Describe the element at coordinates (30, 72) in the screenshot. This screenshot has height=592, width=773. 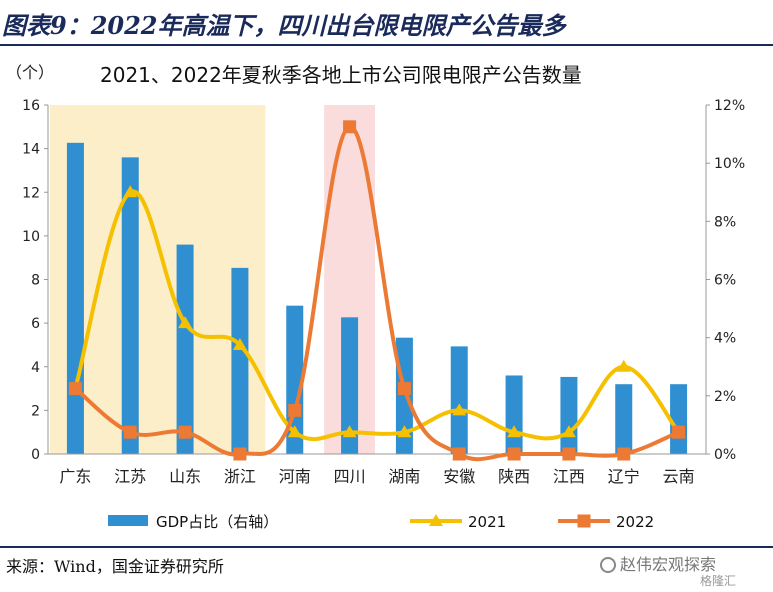
I see `left-axis-unit: （个）` at that location.